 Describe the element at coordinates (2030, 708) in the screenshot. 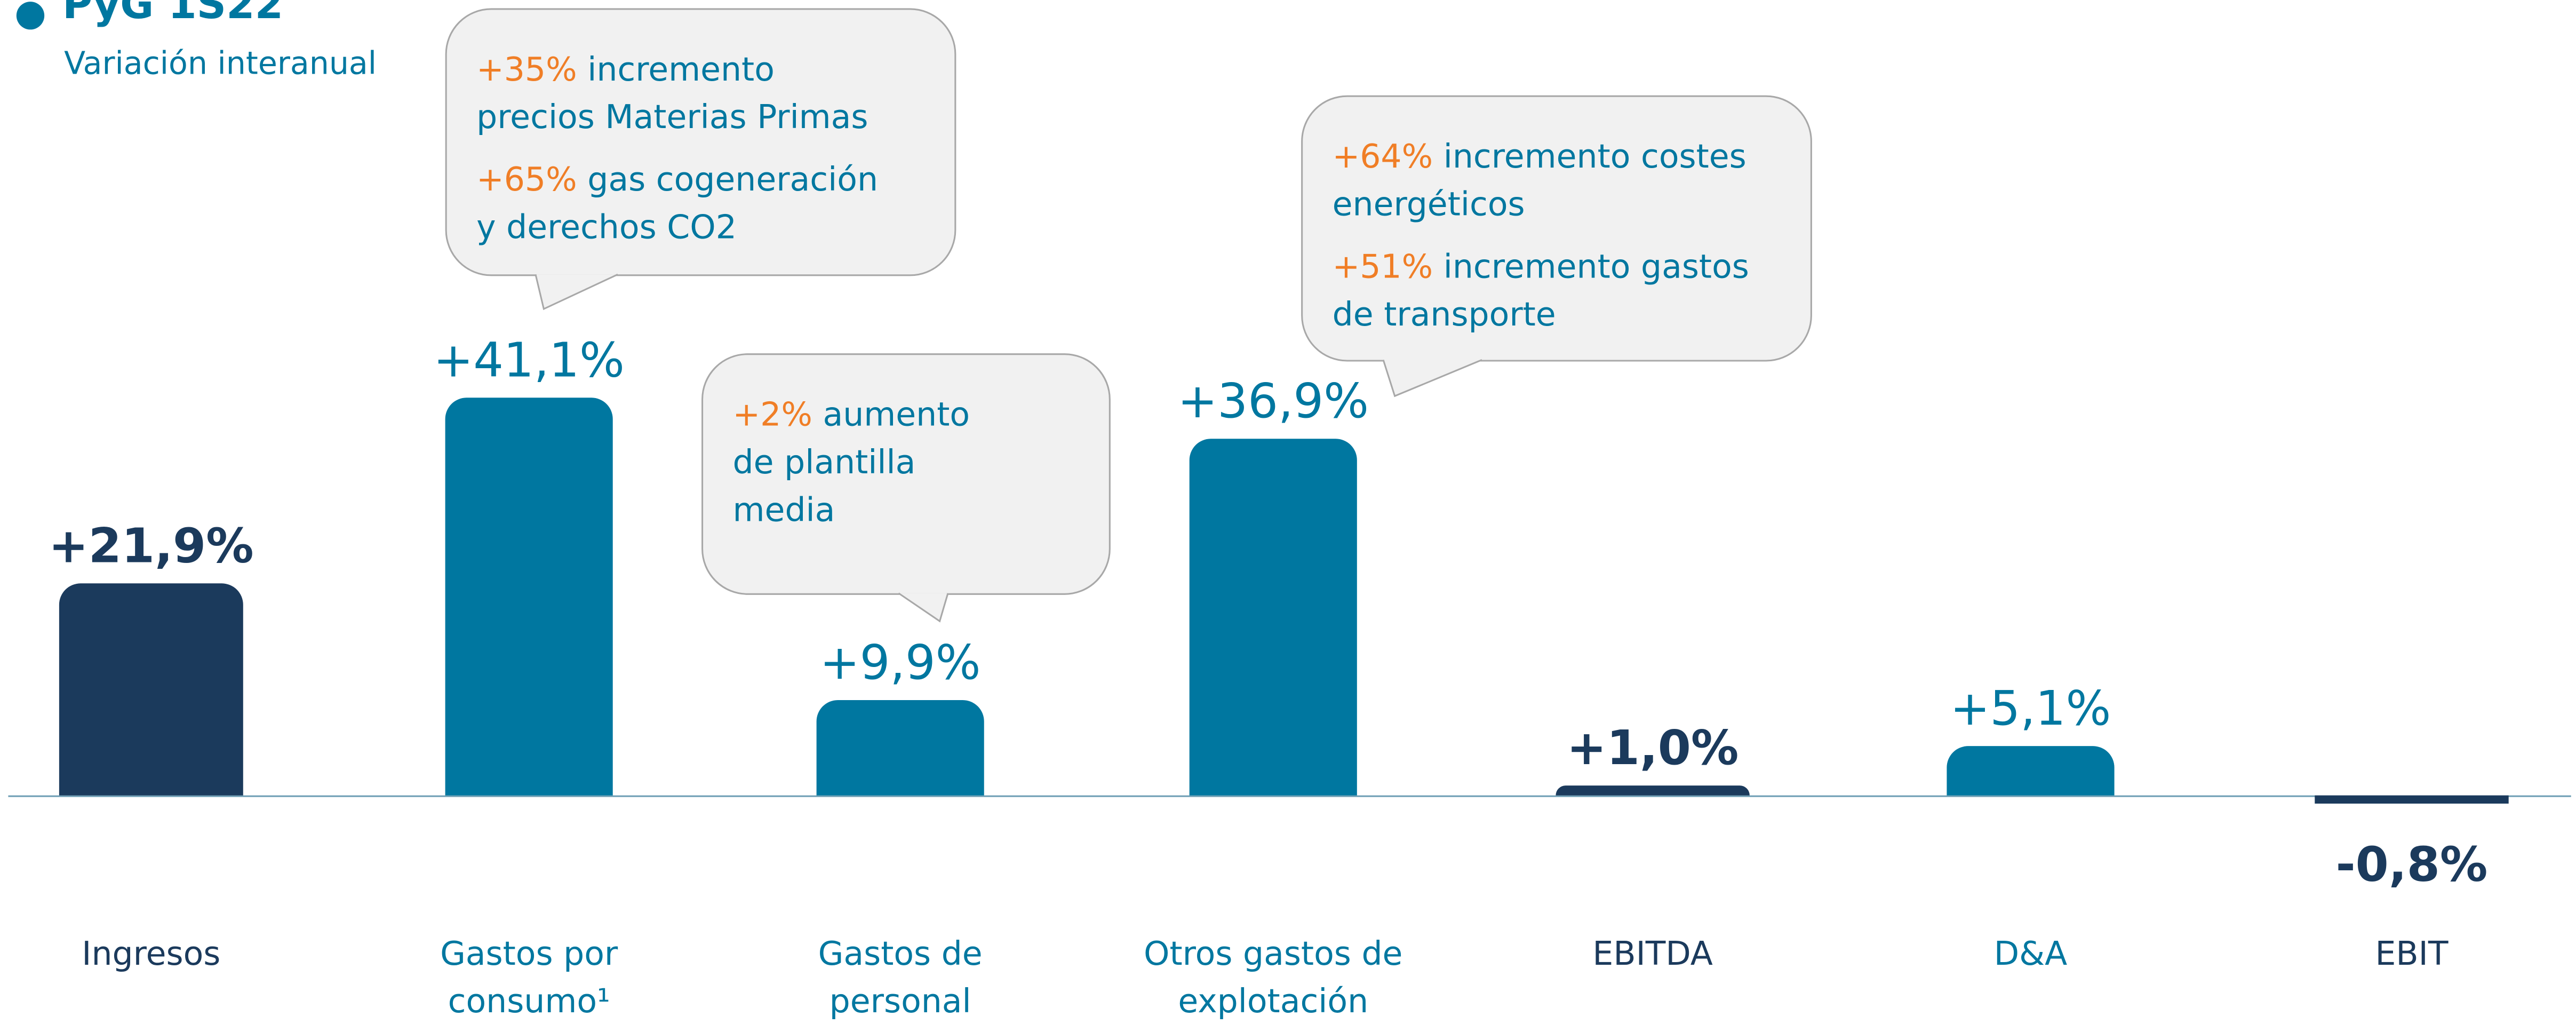

I see `value-label: +5,1%` at that location.